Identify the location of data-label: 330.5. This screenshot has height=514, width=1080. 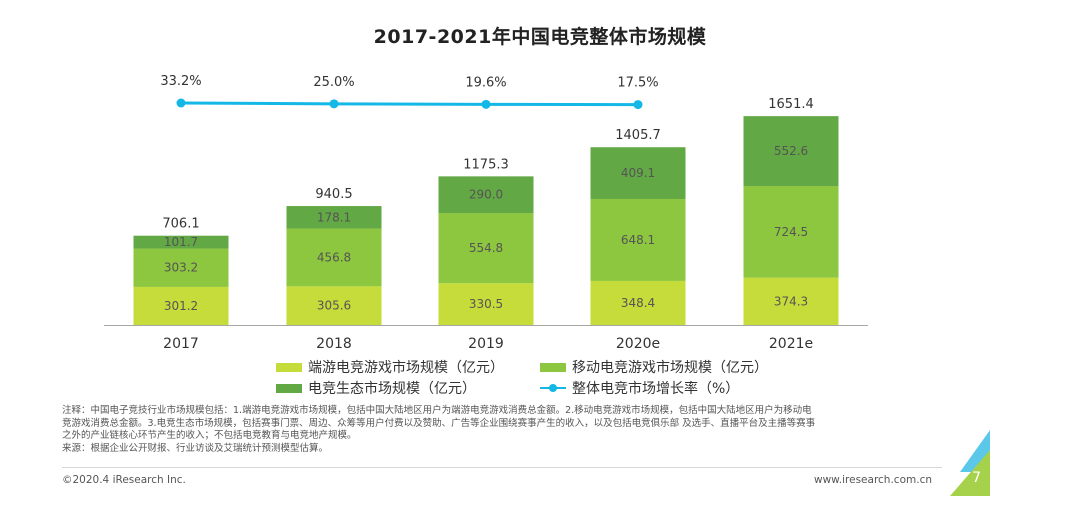
(486, 304).